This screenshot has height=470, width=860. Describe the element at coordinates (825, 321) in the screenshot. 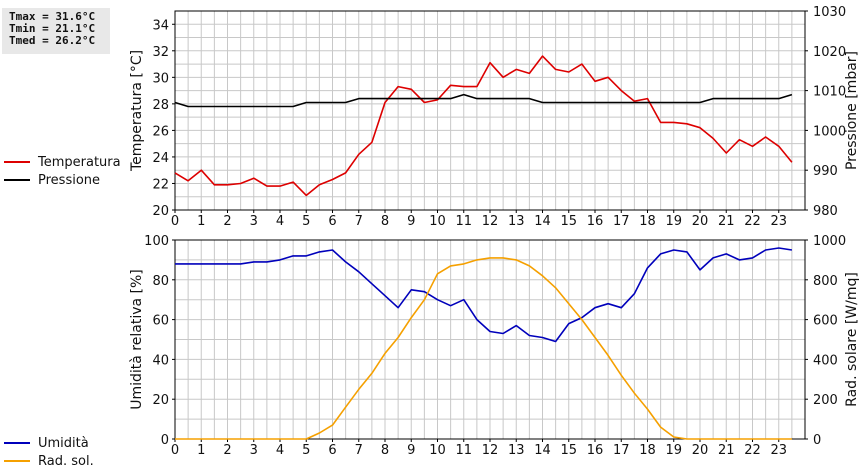

I see `y2-tick-label: 600` at that location.